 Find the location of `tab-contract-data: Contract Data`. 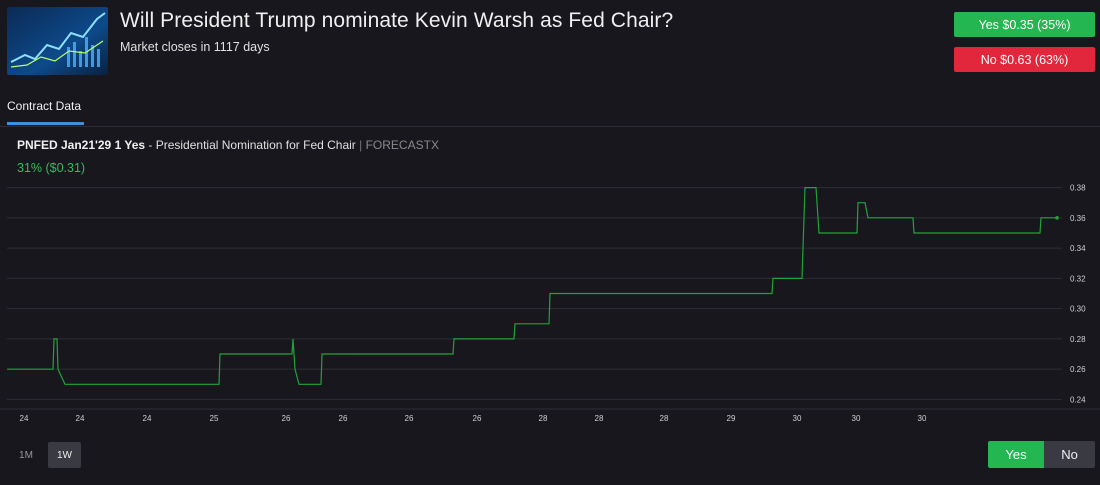

tab-contract-data: Contract Data is located at coordinates (44, 106).